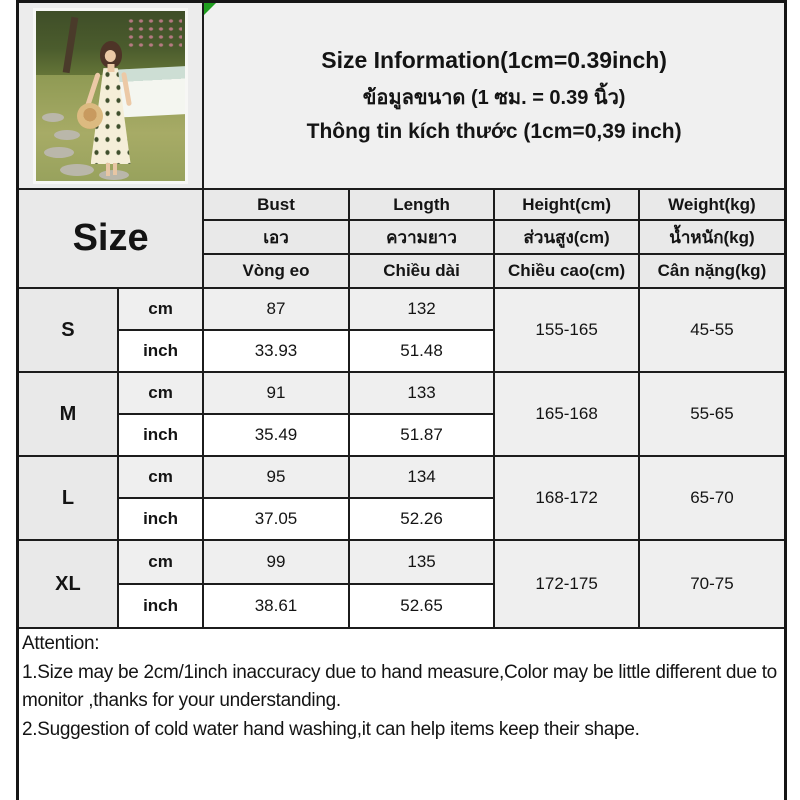  Describe the element at coordinates (126, 89) in the screenshot. I see `photo-model-arm` at that location.